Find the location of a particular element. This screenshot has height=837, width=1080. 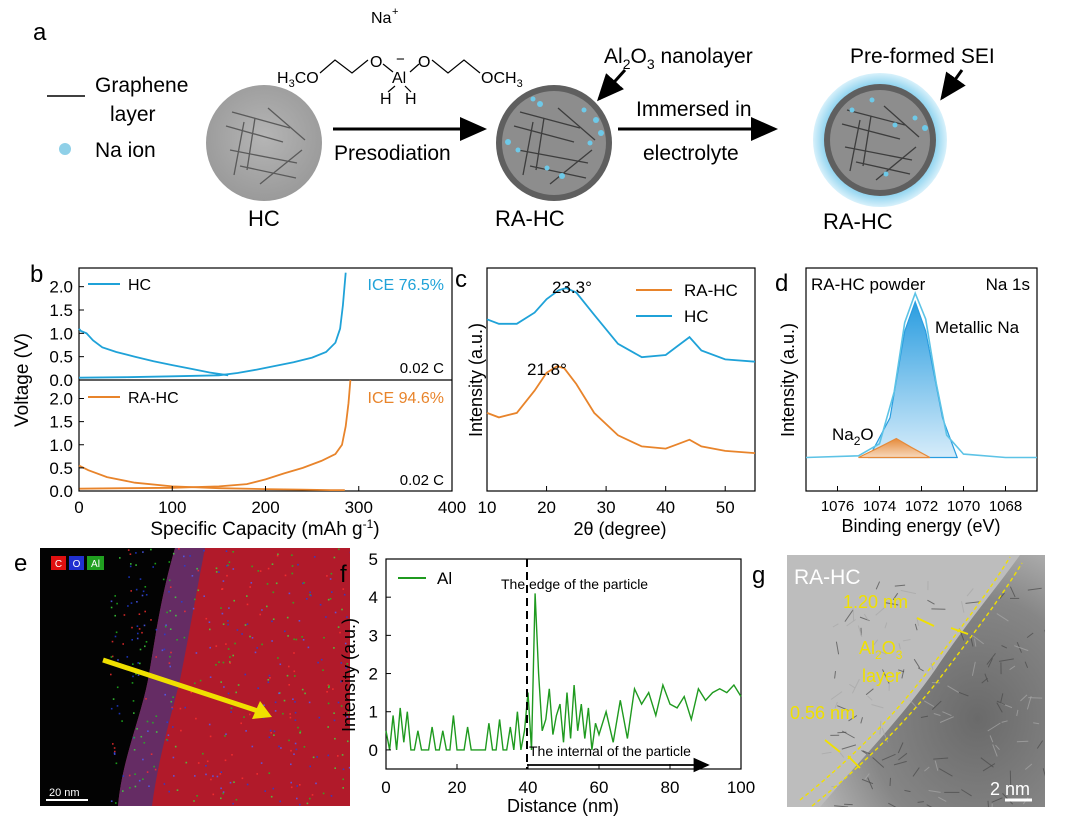

na-ion-legend-dot is located at coordinates (65, 149).